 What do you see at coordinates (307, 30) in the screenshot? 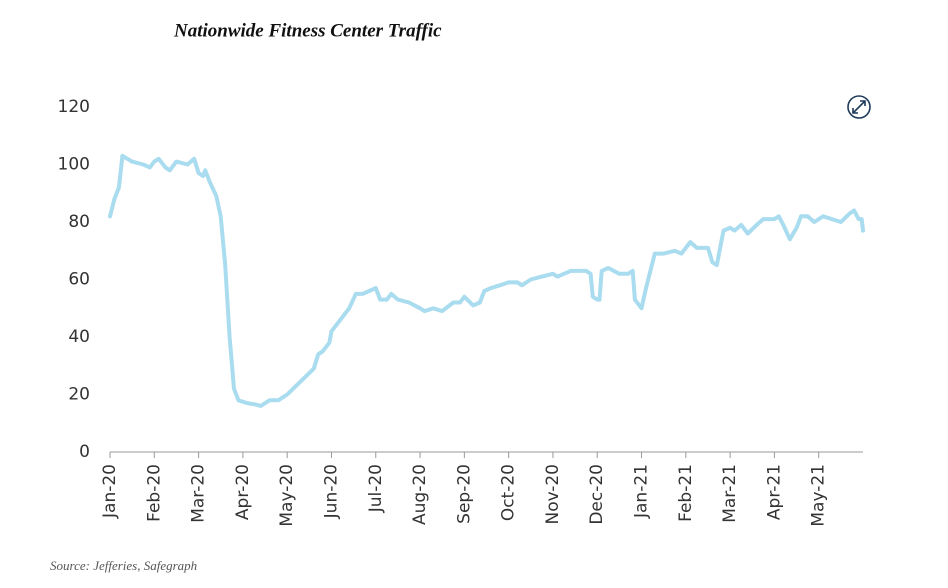
I see `chart-title: Nationwide Fitness Center Traffic` at bounding box center [307, 30].